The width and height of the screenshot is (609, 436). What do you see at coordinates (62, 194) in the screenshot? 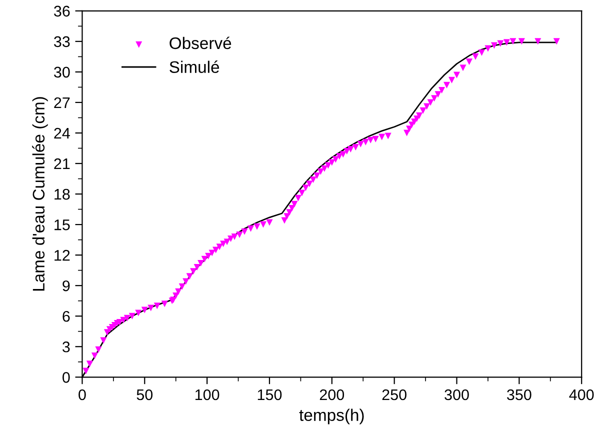
I see `y-tick-label: 18` at bounding box center [62, 194].